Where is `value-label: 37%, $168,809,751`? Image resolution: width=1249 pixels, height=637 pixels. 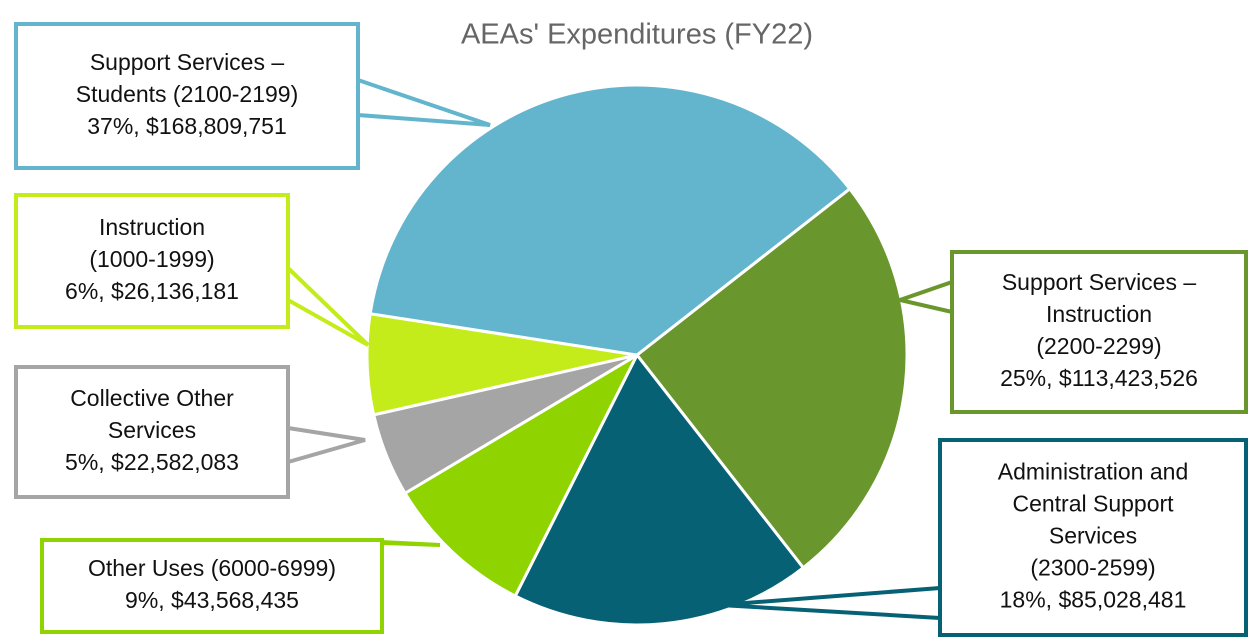 value-label: 37%, $168,809,751 is located at coordinates (187, 126).